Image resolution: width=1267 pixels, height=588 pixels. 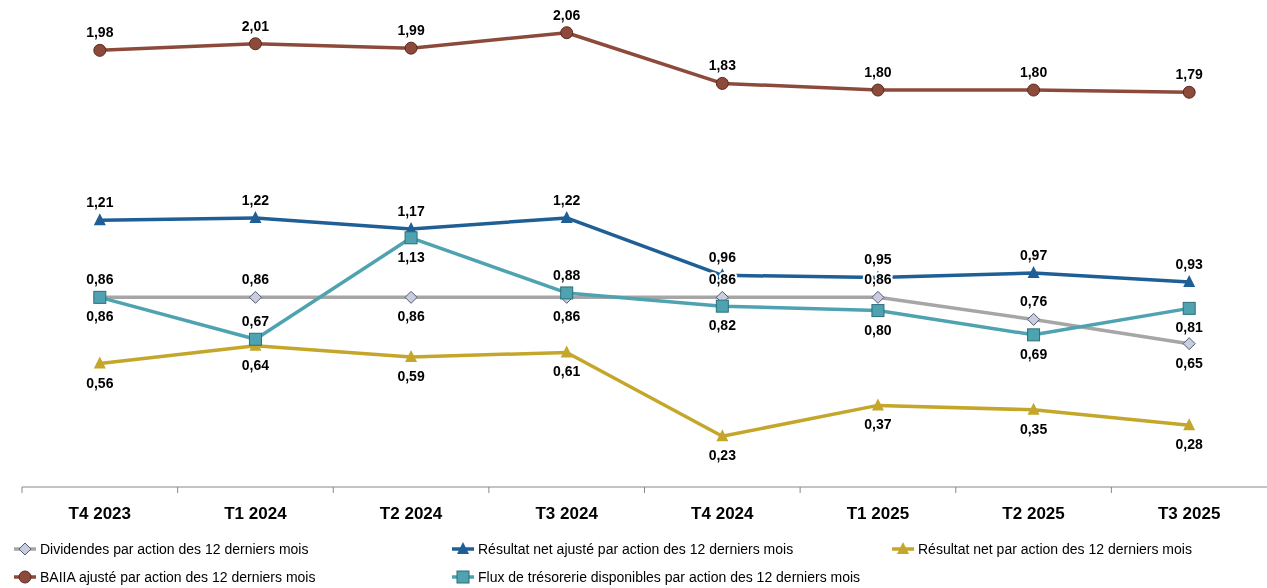 I want to click on data-label: 0,96, so click(x=722, y=257).